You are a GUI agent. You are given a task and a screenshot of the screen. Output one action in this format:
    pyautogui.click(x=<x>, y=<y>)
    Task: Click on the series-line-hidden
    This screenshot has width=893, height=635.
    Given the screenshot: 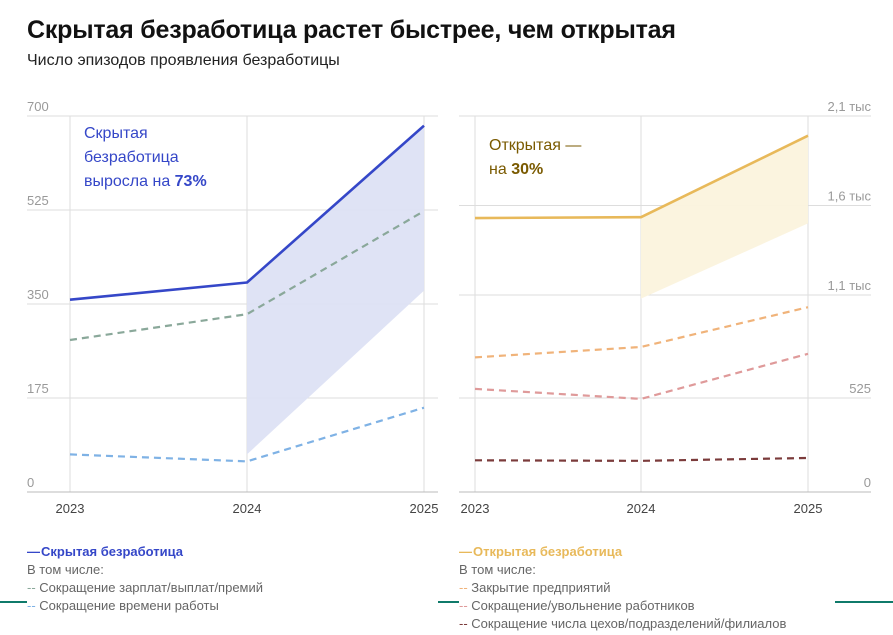 What is the action you would take?
    pyautogui.click(x=247, y=212)
    